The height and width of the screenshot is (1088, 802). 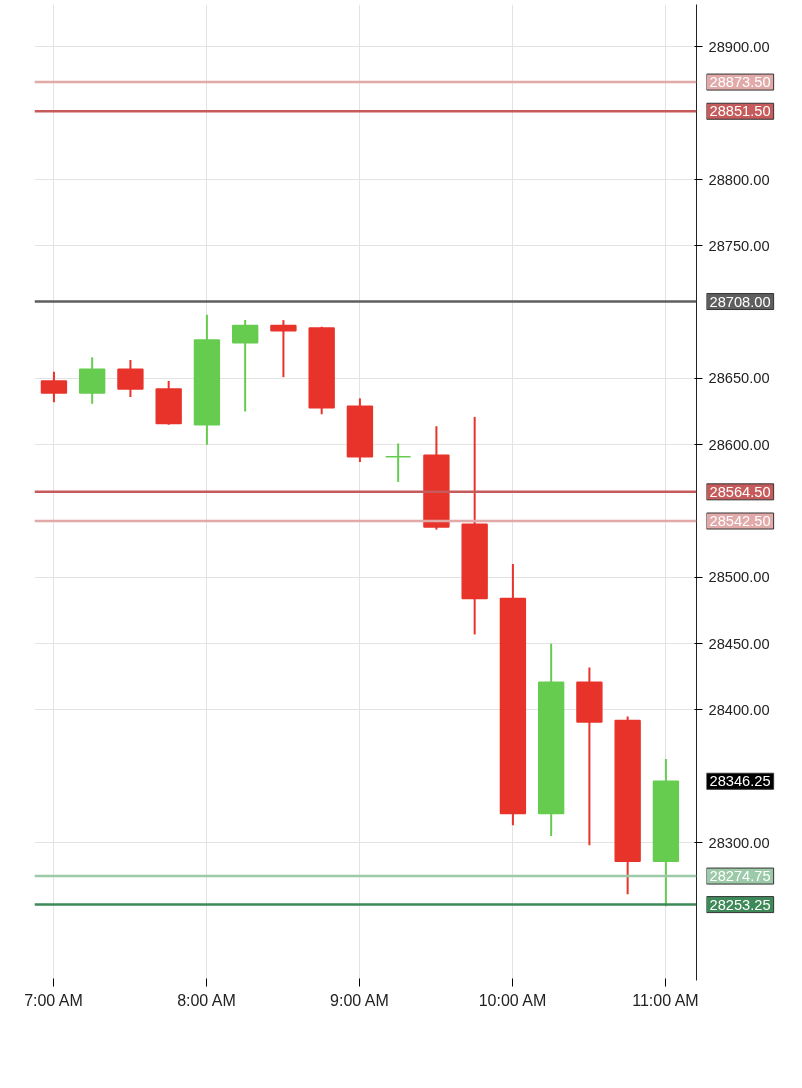 What do you see at coordinates (740, 521) in the screenshot?
I see `ref-line-label: 28542.50` at bounding box center [740, 521].